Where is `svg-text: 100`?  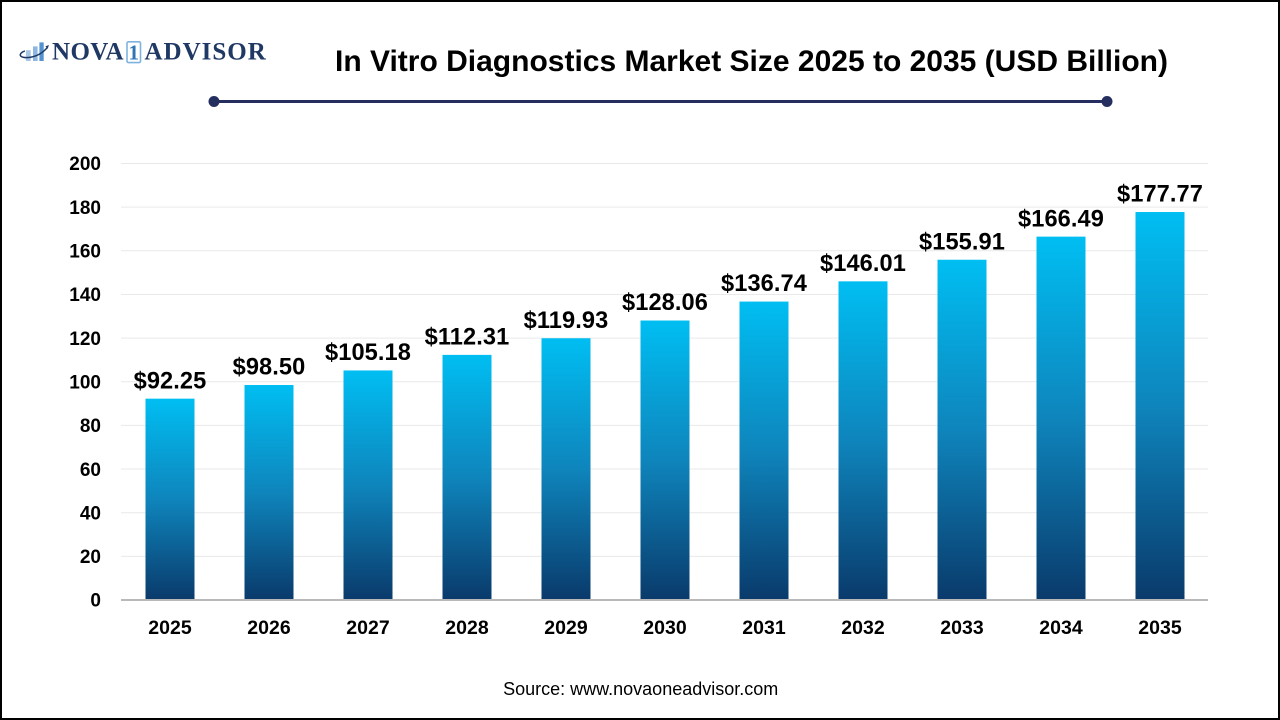 svg-text: 100 is located at coordinates (85, 382).